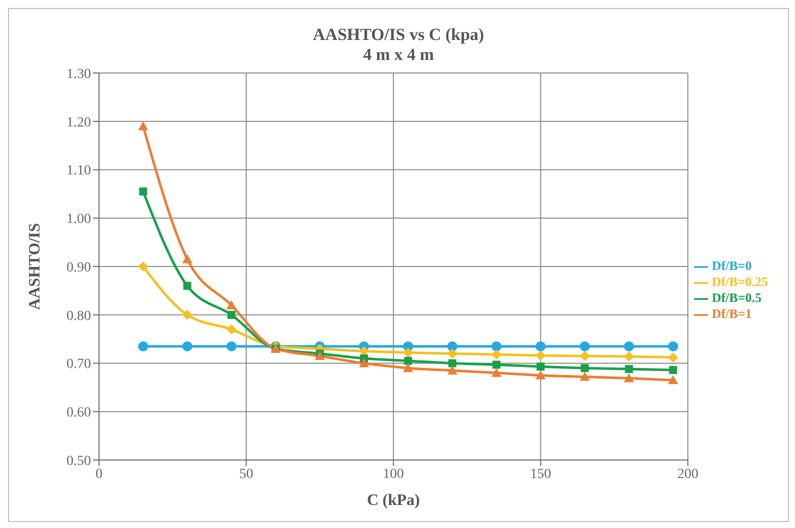 The width and height of the screenshot is (795, 528). I want to click on y-tick-label: 0.80, so click(78, 316).